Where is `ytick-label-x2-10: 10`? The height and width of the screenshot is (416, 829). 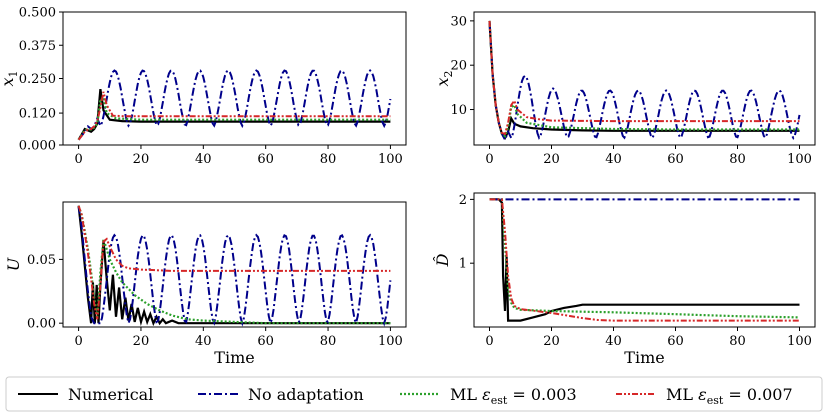 ytick-label-x2-10: 10 is located at coordinates (458, 110).